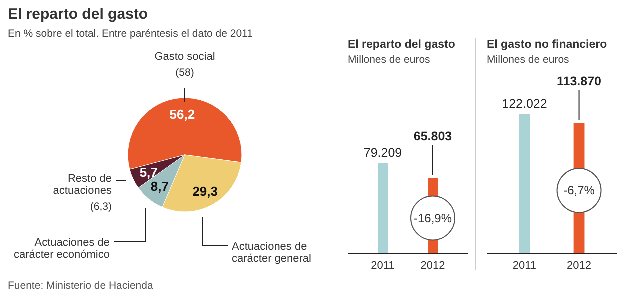  I want to click on text: (58), so click(185, 73).